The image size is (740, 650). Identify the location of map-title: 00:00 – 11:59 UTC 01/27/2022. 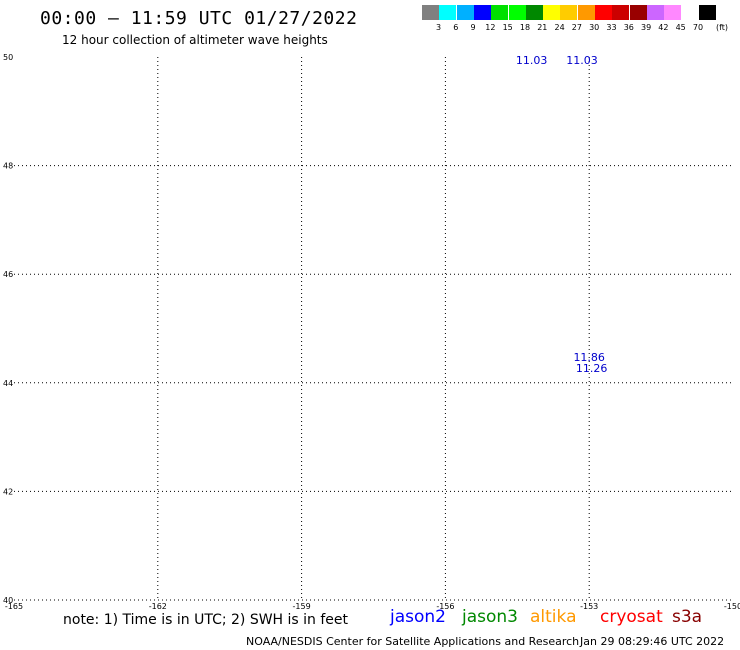
(199, 18).